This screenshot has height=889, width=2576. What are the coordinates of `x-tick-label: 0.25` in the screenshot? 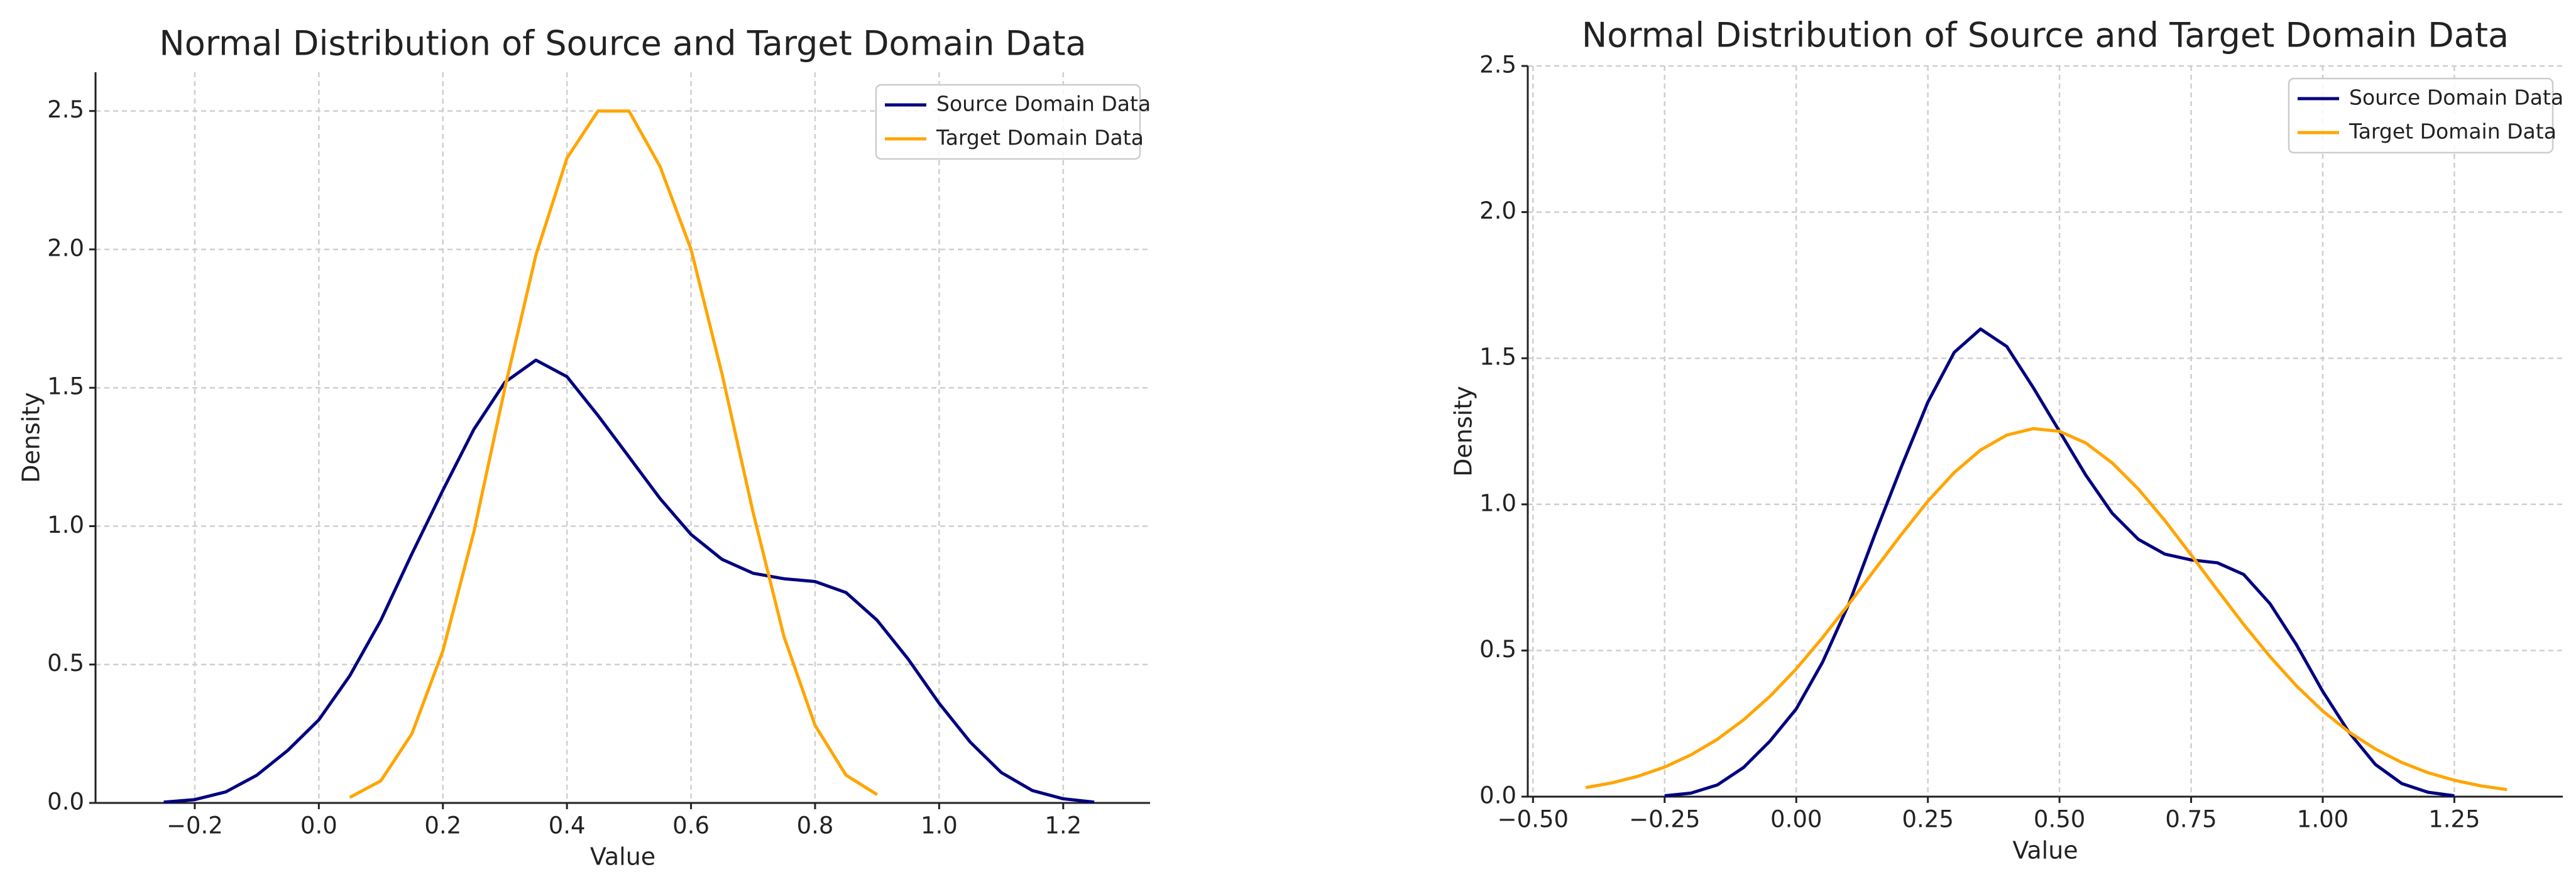 It's located at (1927, 819).